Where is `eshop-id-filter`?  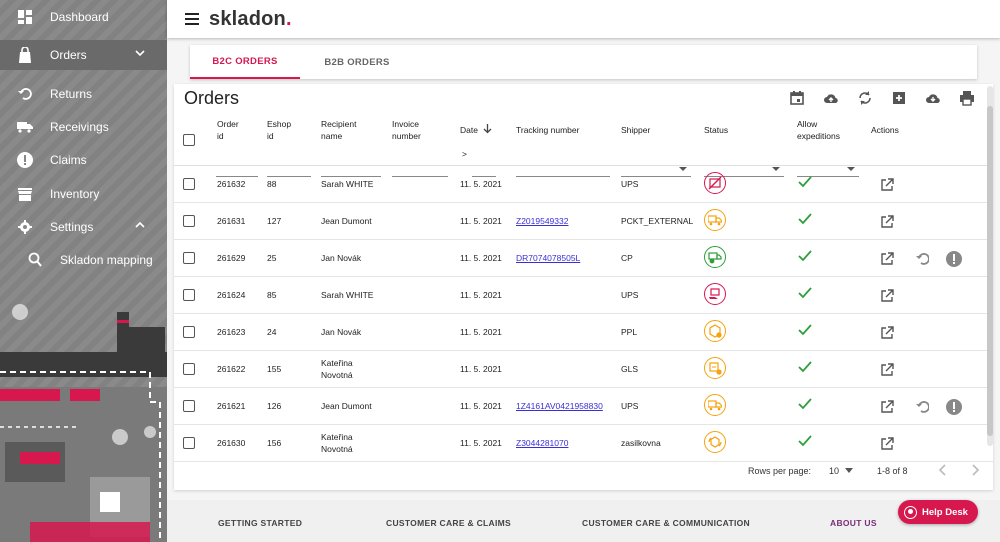
eshop-id-filter is located at coordinates (289, 169).